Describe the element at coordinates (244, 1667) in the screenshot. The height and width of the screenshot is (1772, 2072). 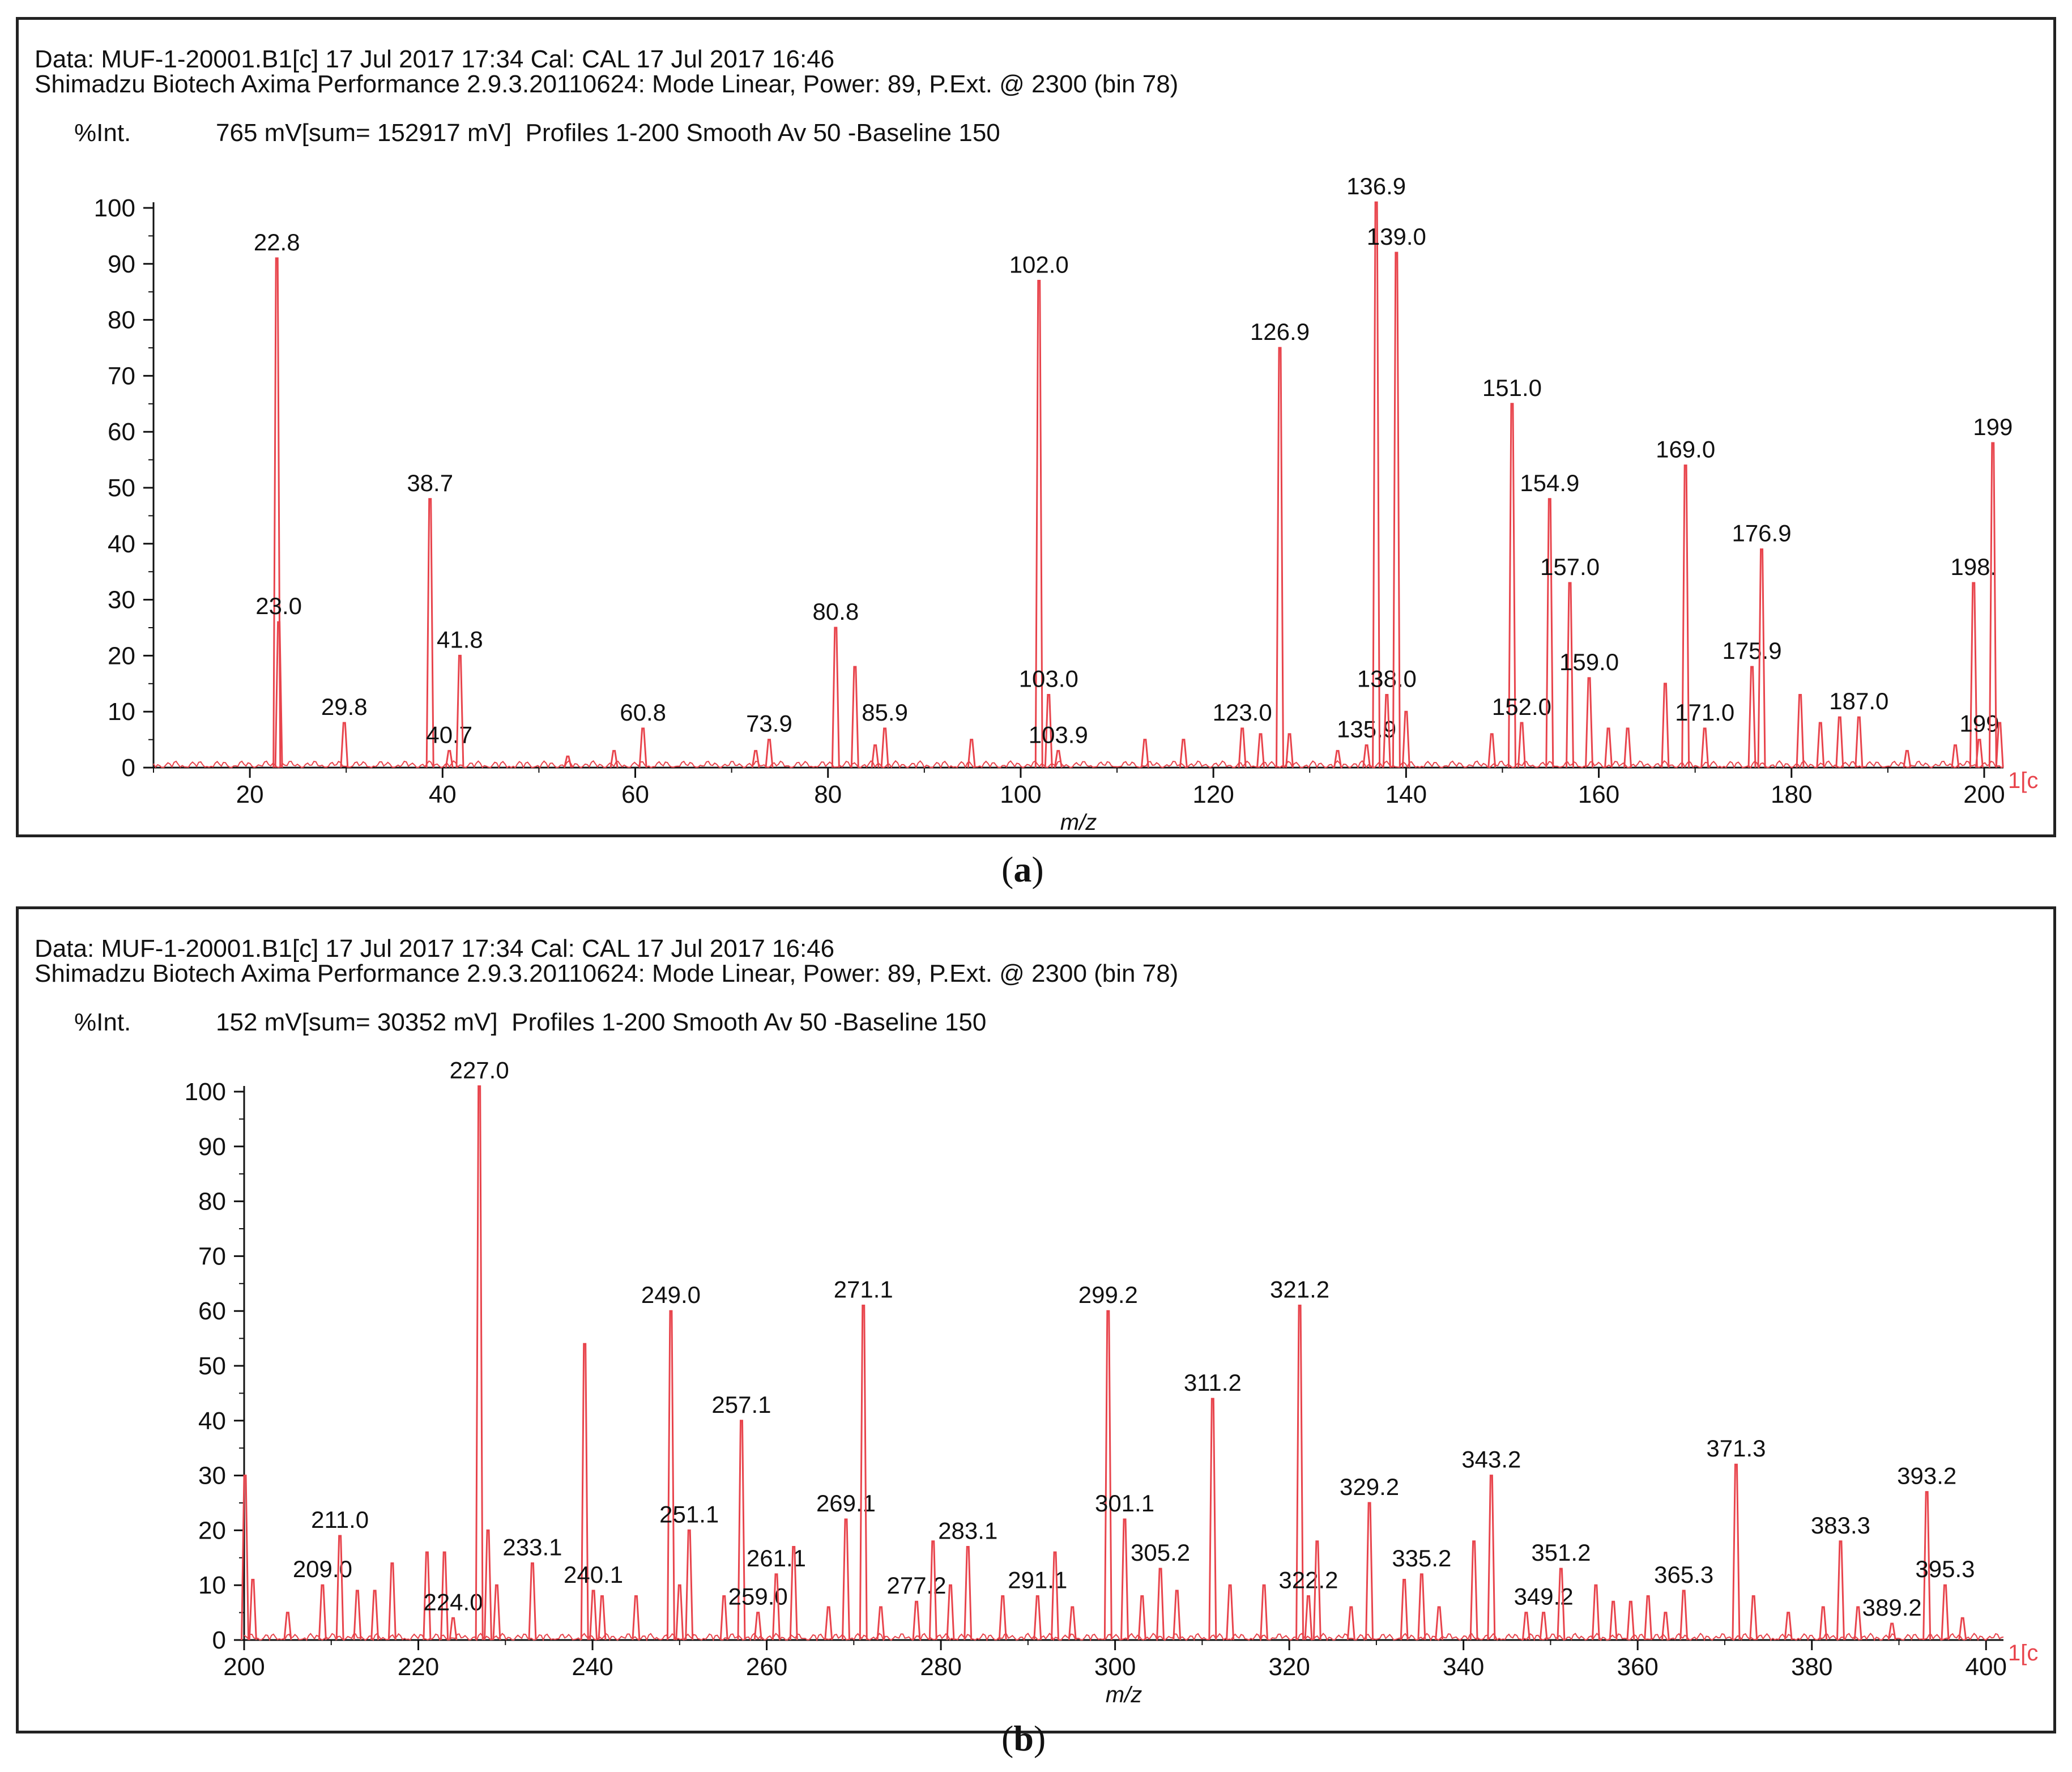
I see `x-tick-label: 200` at that location.